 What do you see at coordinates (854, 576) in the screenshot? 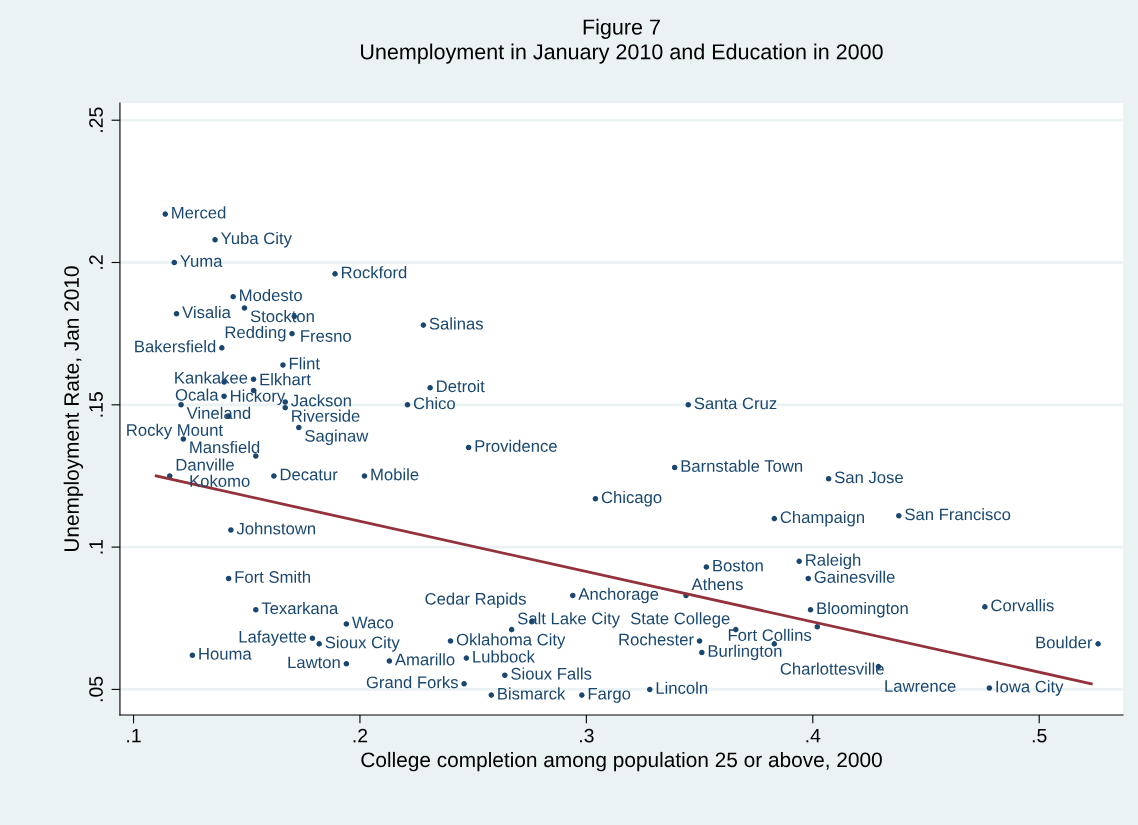
I see `data-label: Gainesville` at bounding box center [854, 576].